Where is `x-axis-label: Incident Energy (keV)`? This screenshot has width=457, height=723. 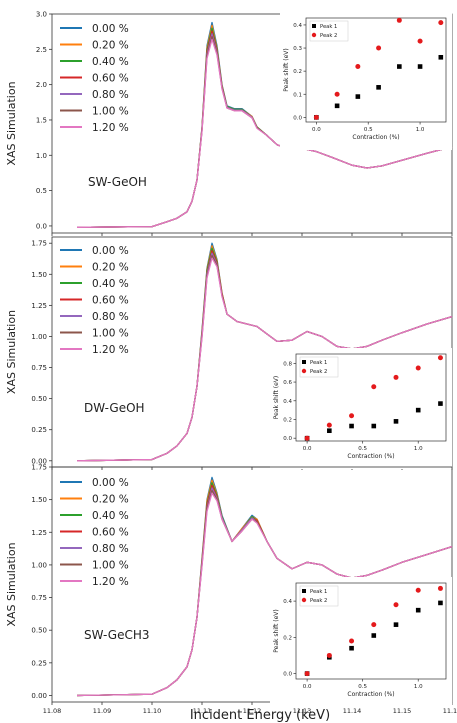 x-axis-label: Incident Energy (keV) is located at coordinates (260, 715).